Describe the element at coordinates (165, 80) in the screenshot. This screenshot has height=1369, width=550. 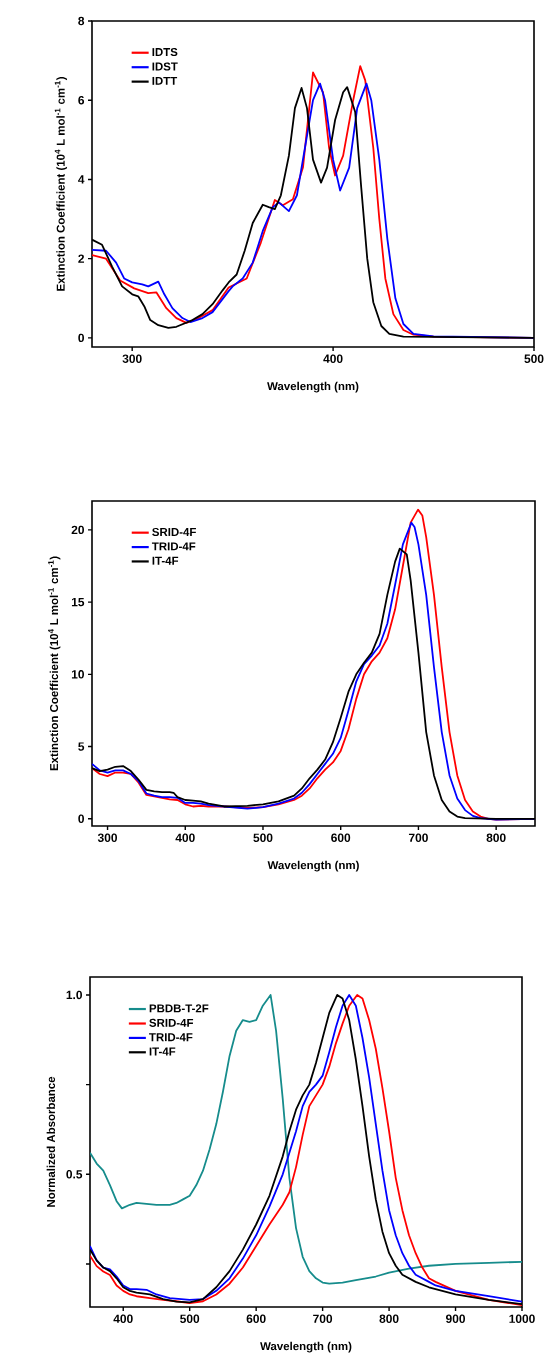
I see `legend-label: IDTT` at that location.